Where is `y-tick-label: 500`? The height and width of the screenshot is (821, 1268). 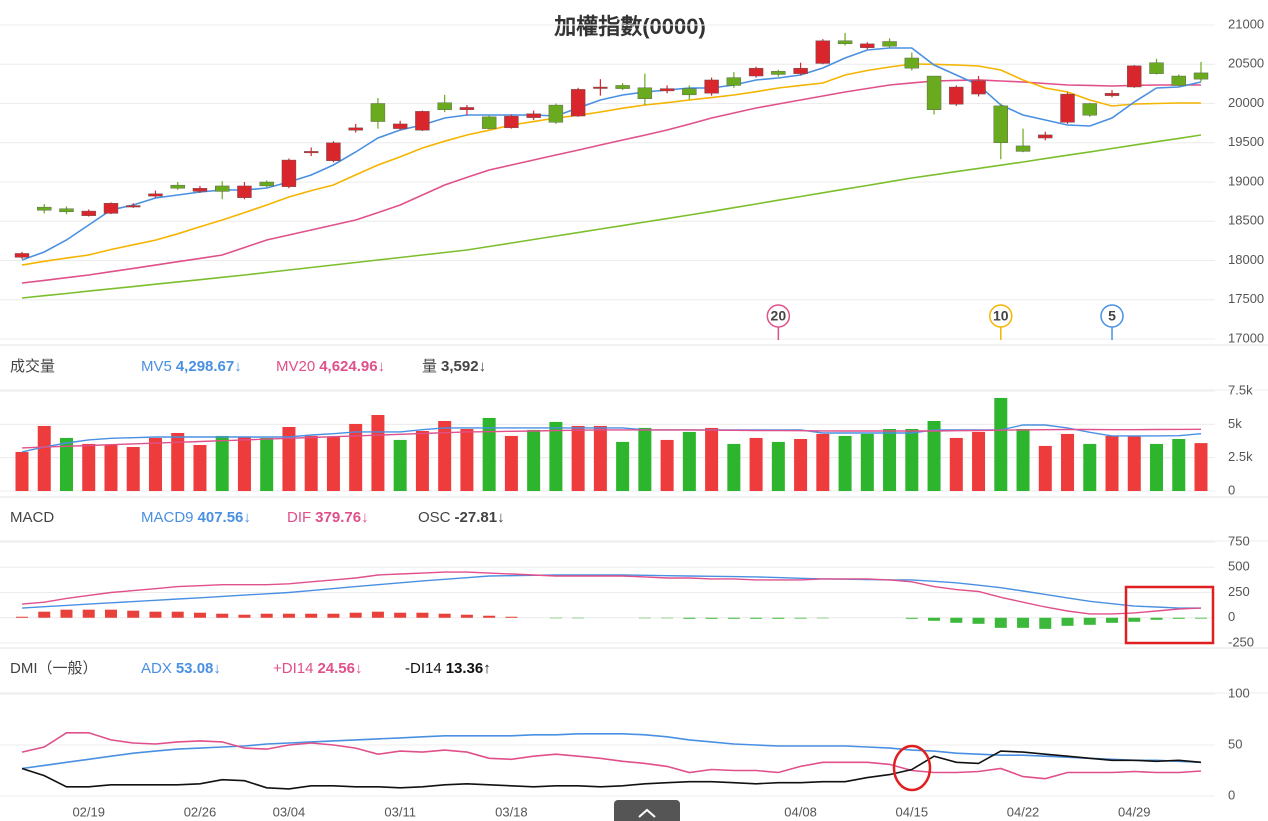
y-tick-label: 500 is located at coordinates (1239, 566).